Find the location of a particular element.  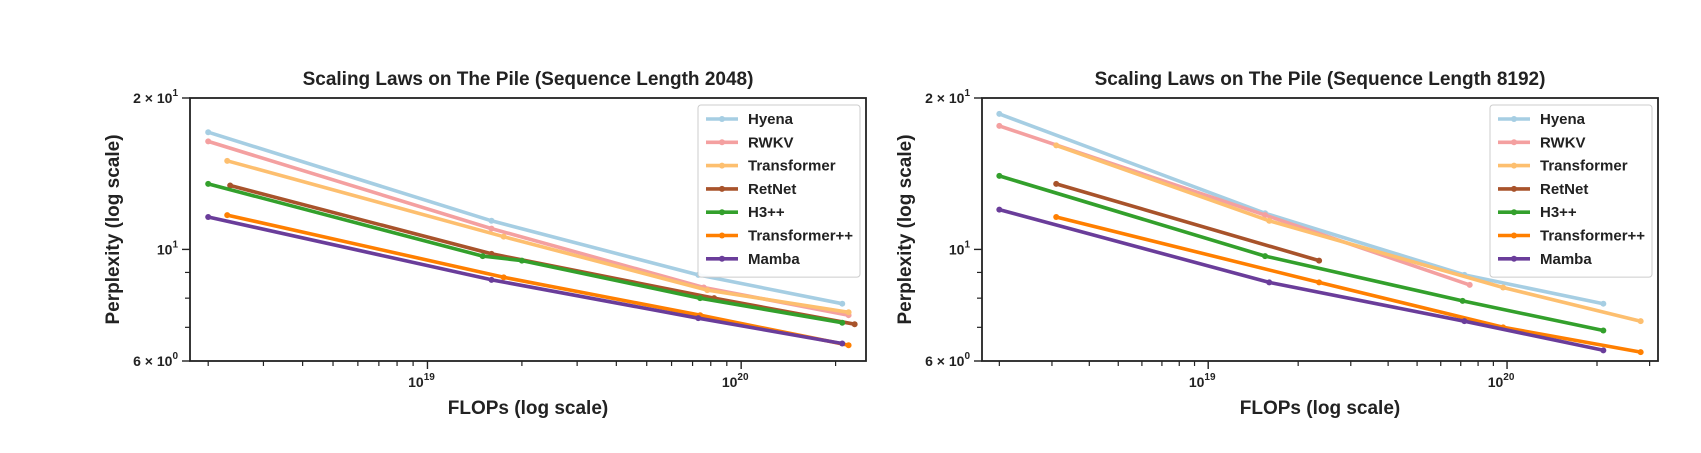

series-line-hyena is located at coordinates (525, 218).